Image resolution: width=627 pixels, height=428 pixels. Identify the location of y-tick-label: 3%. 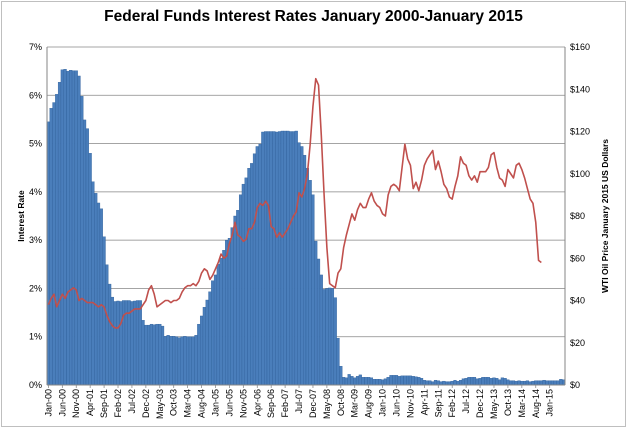
(35, 240).